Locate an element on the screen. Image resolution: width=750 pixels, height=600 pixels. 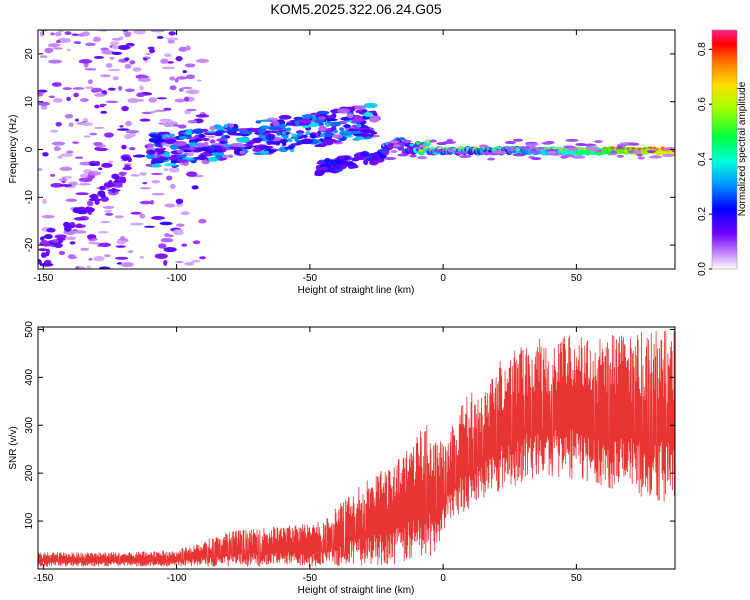
colorbar-tick-label: 0.8 is located at coordinates (702, 49).